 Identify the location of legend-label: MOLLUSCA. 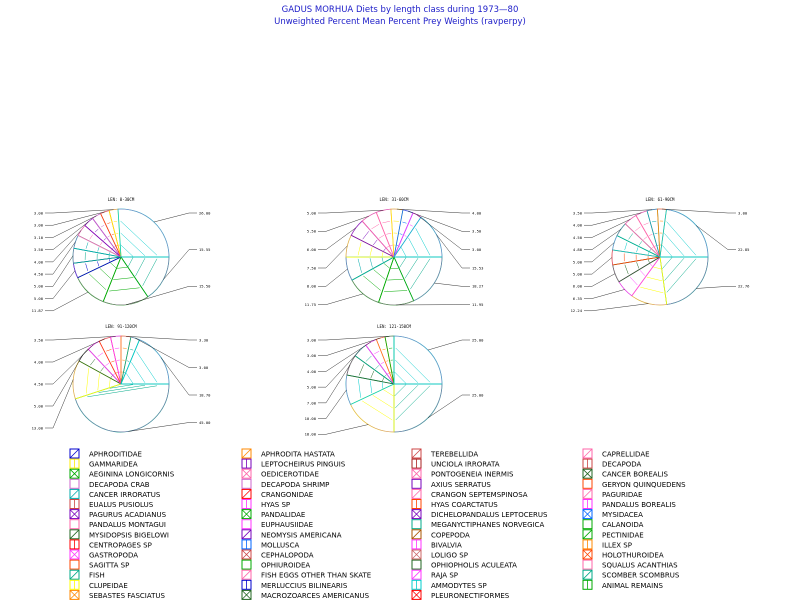
(280, 545).